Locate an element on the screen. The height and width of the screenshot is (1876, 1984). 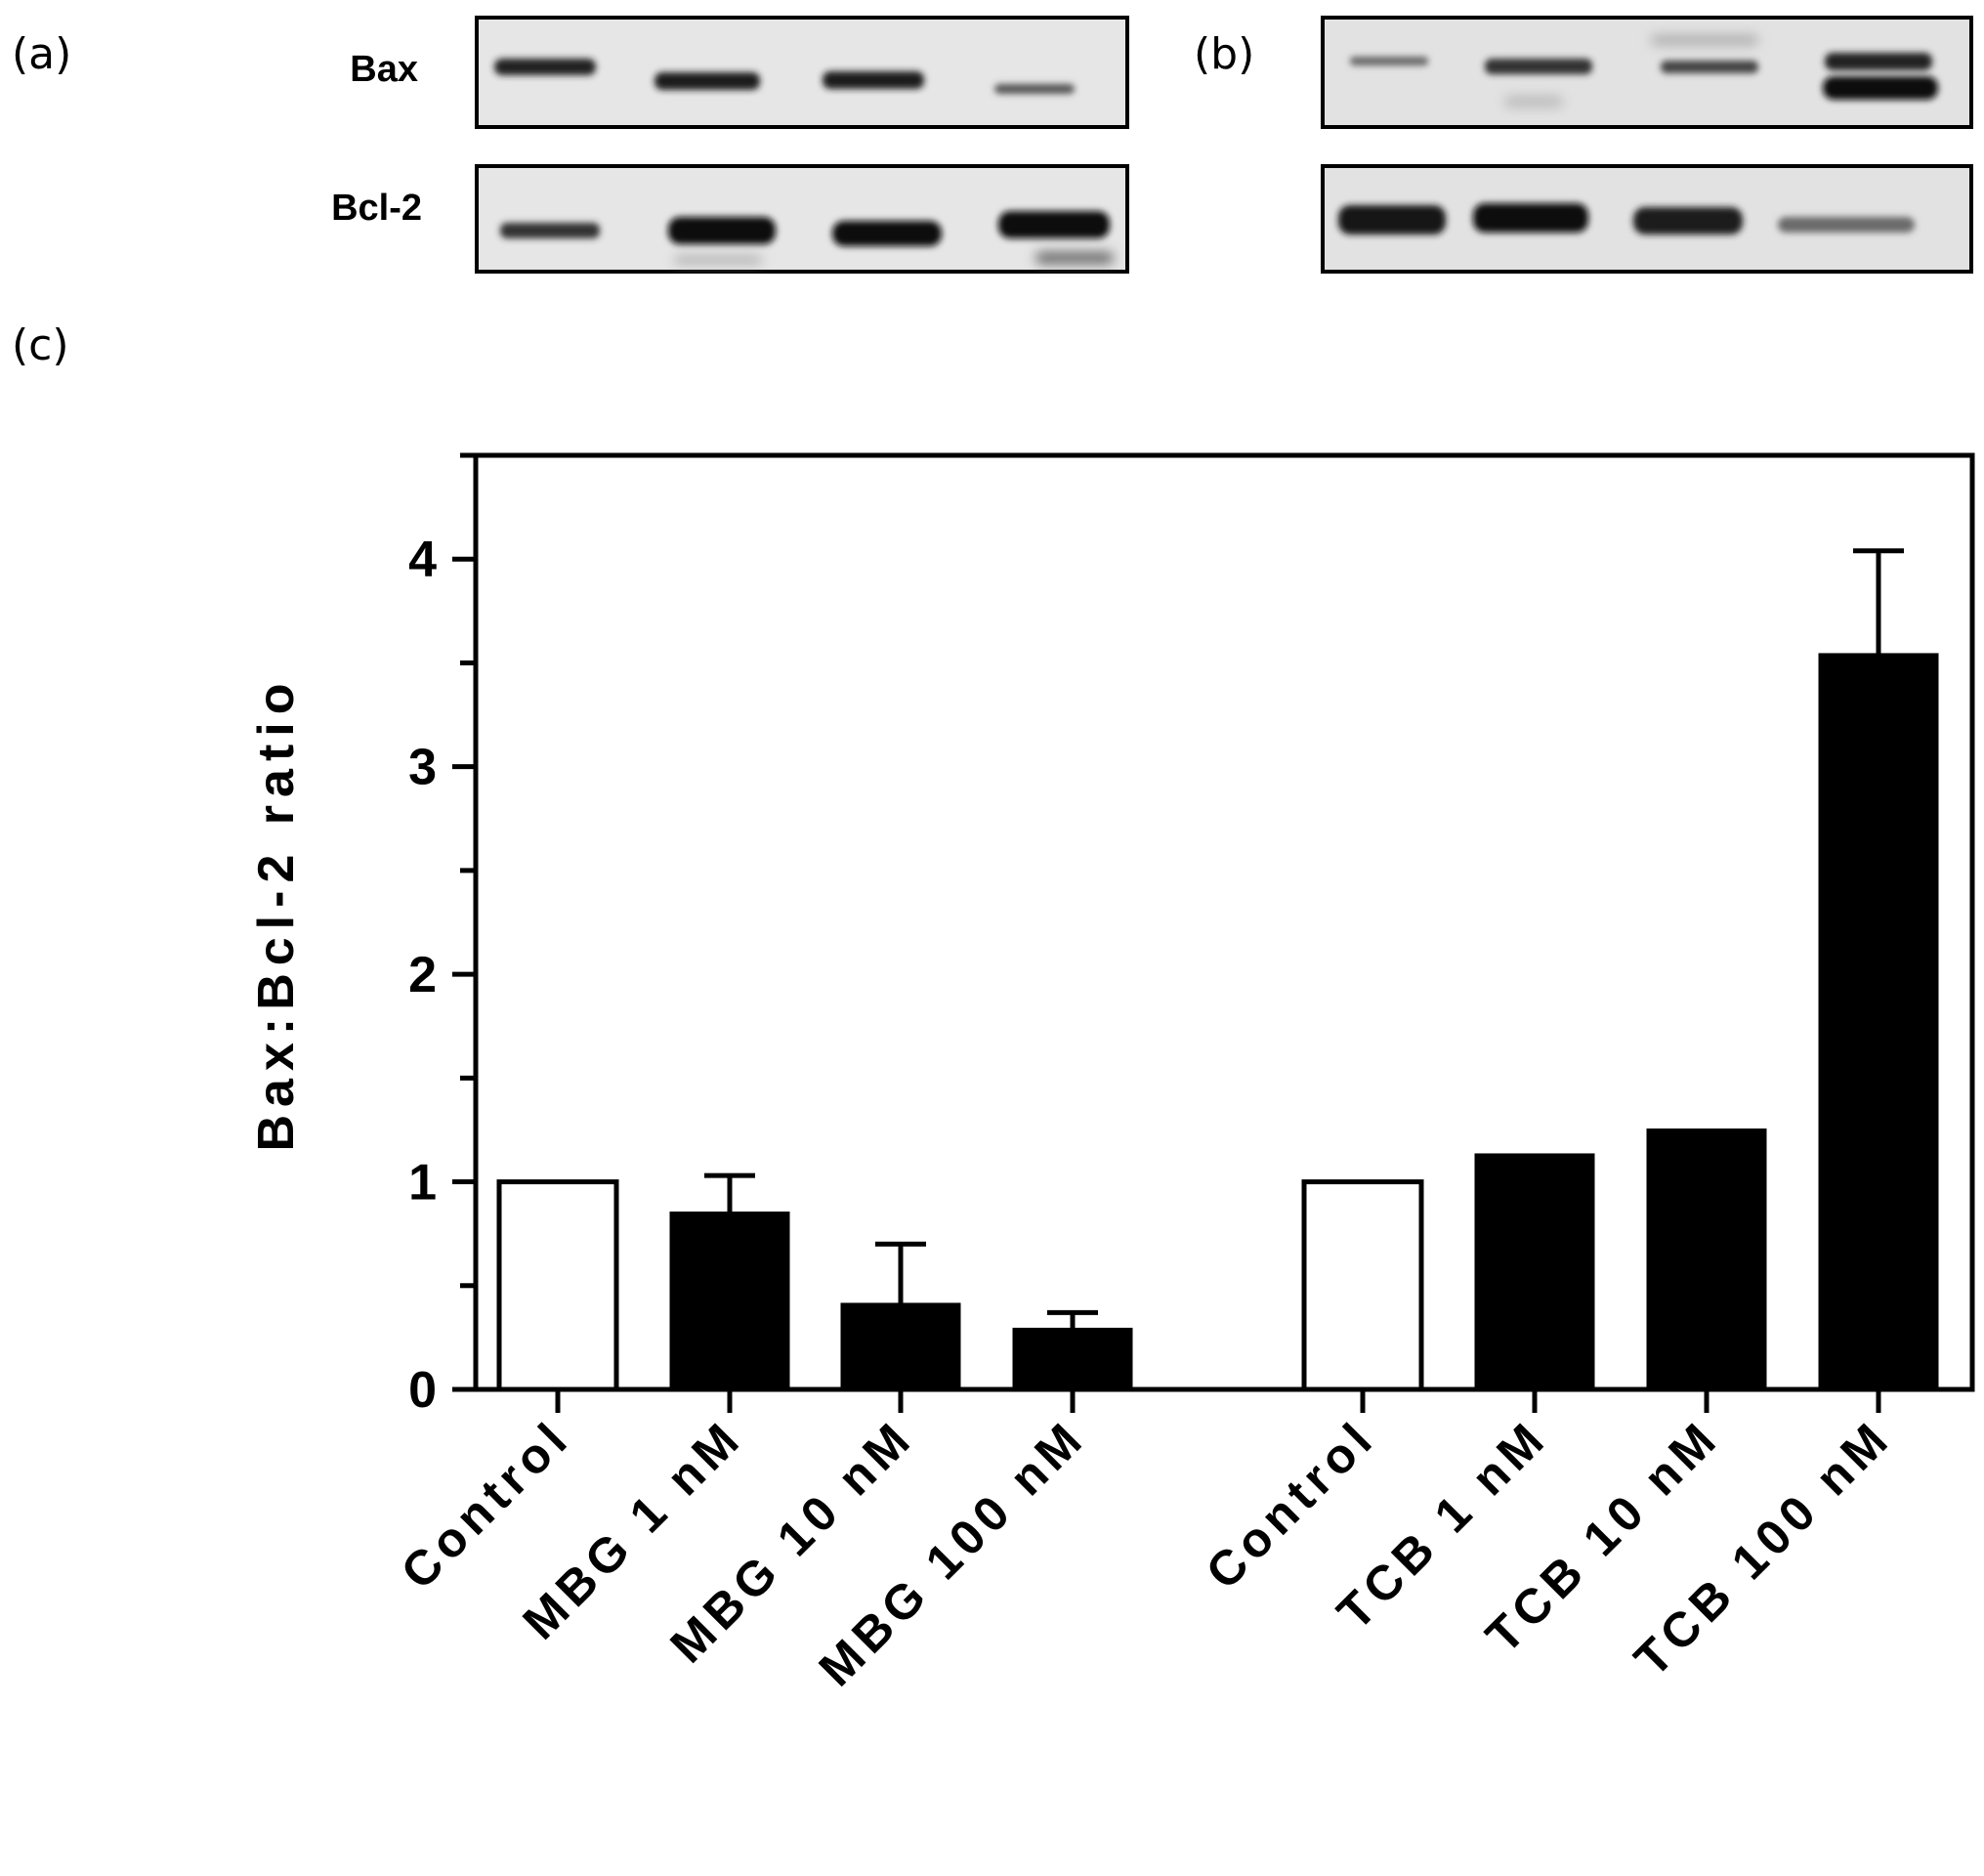
y-tick-label: 0 is located at coordinates (422, 1390).